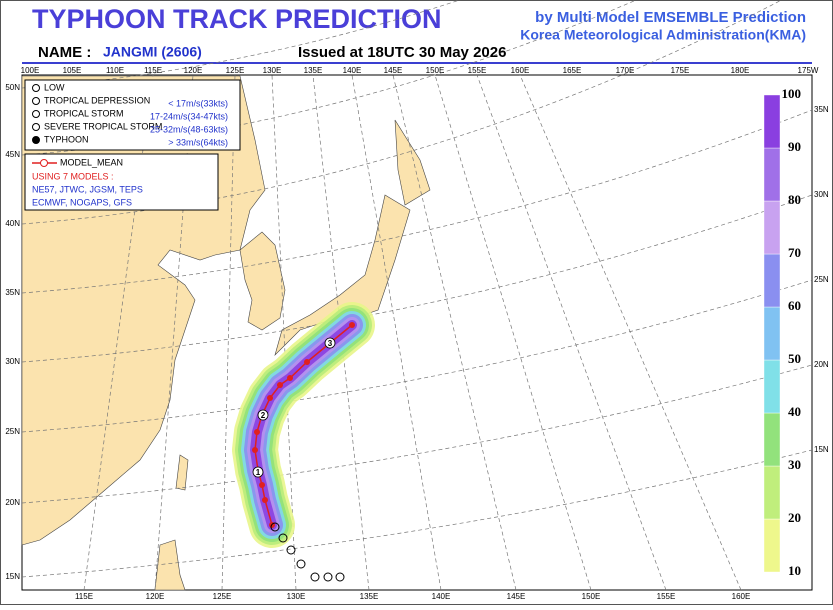  Describe the element at coordinates (625, 70) in the screenshot. I see `lon-label: 170E` at that location.